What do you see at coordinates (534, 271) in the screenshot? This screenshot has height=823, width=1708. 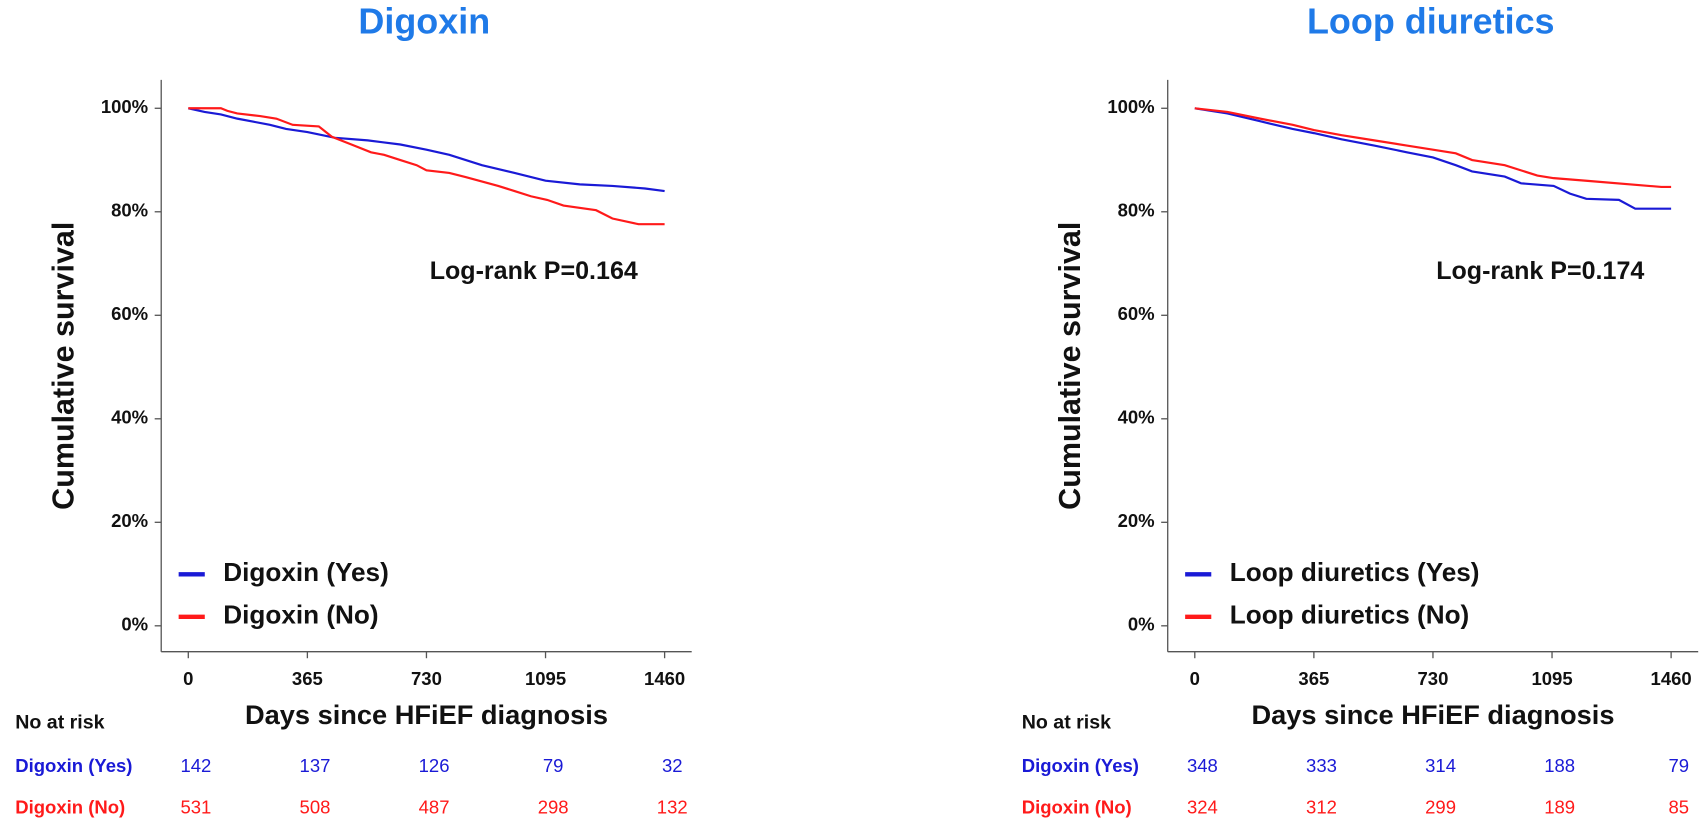 I see `annotation: Log-rank P=0.164` at bounding box center [534, 271].